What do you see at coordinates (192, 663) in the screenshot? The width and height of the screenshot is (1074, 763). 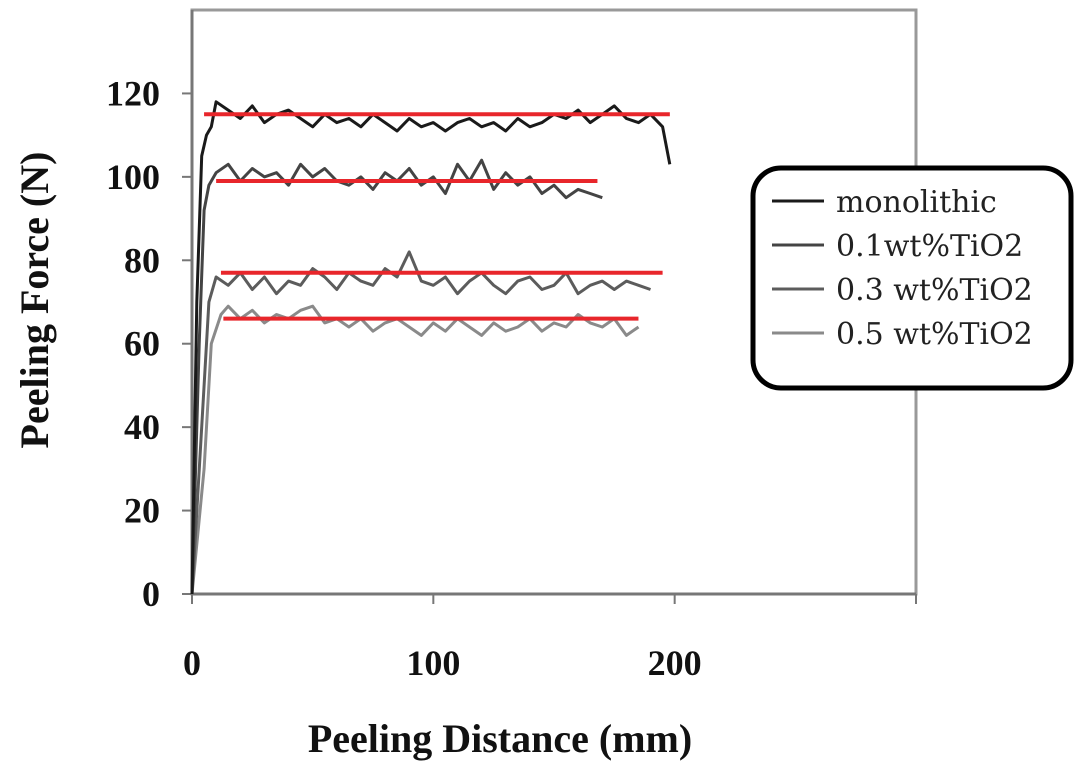 I see `x-tick-label: 0` at bounding box center [192, 663].